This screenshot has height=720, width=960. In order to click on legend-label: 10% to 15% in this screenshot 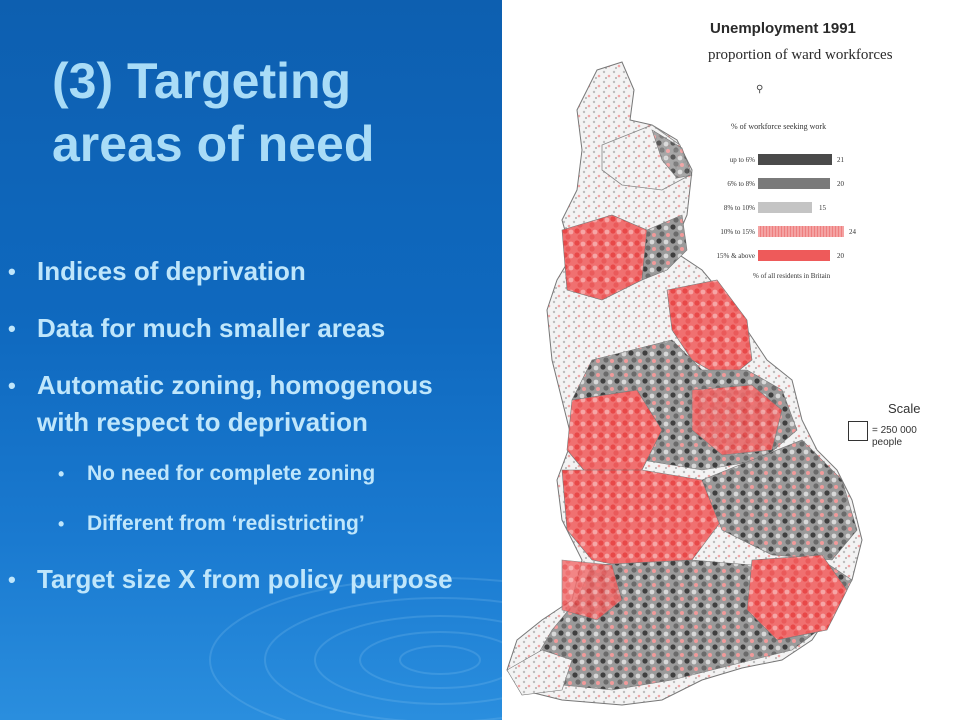, I will do `click(737, 232)`.